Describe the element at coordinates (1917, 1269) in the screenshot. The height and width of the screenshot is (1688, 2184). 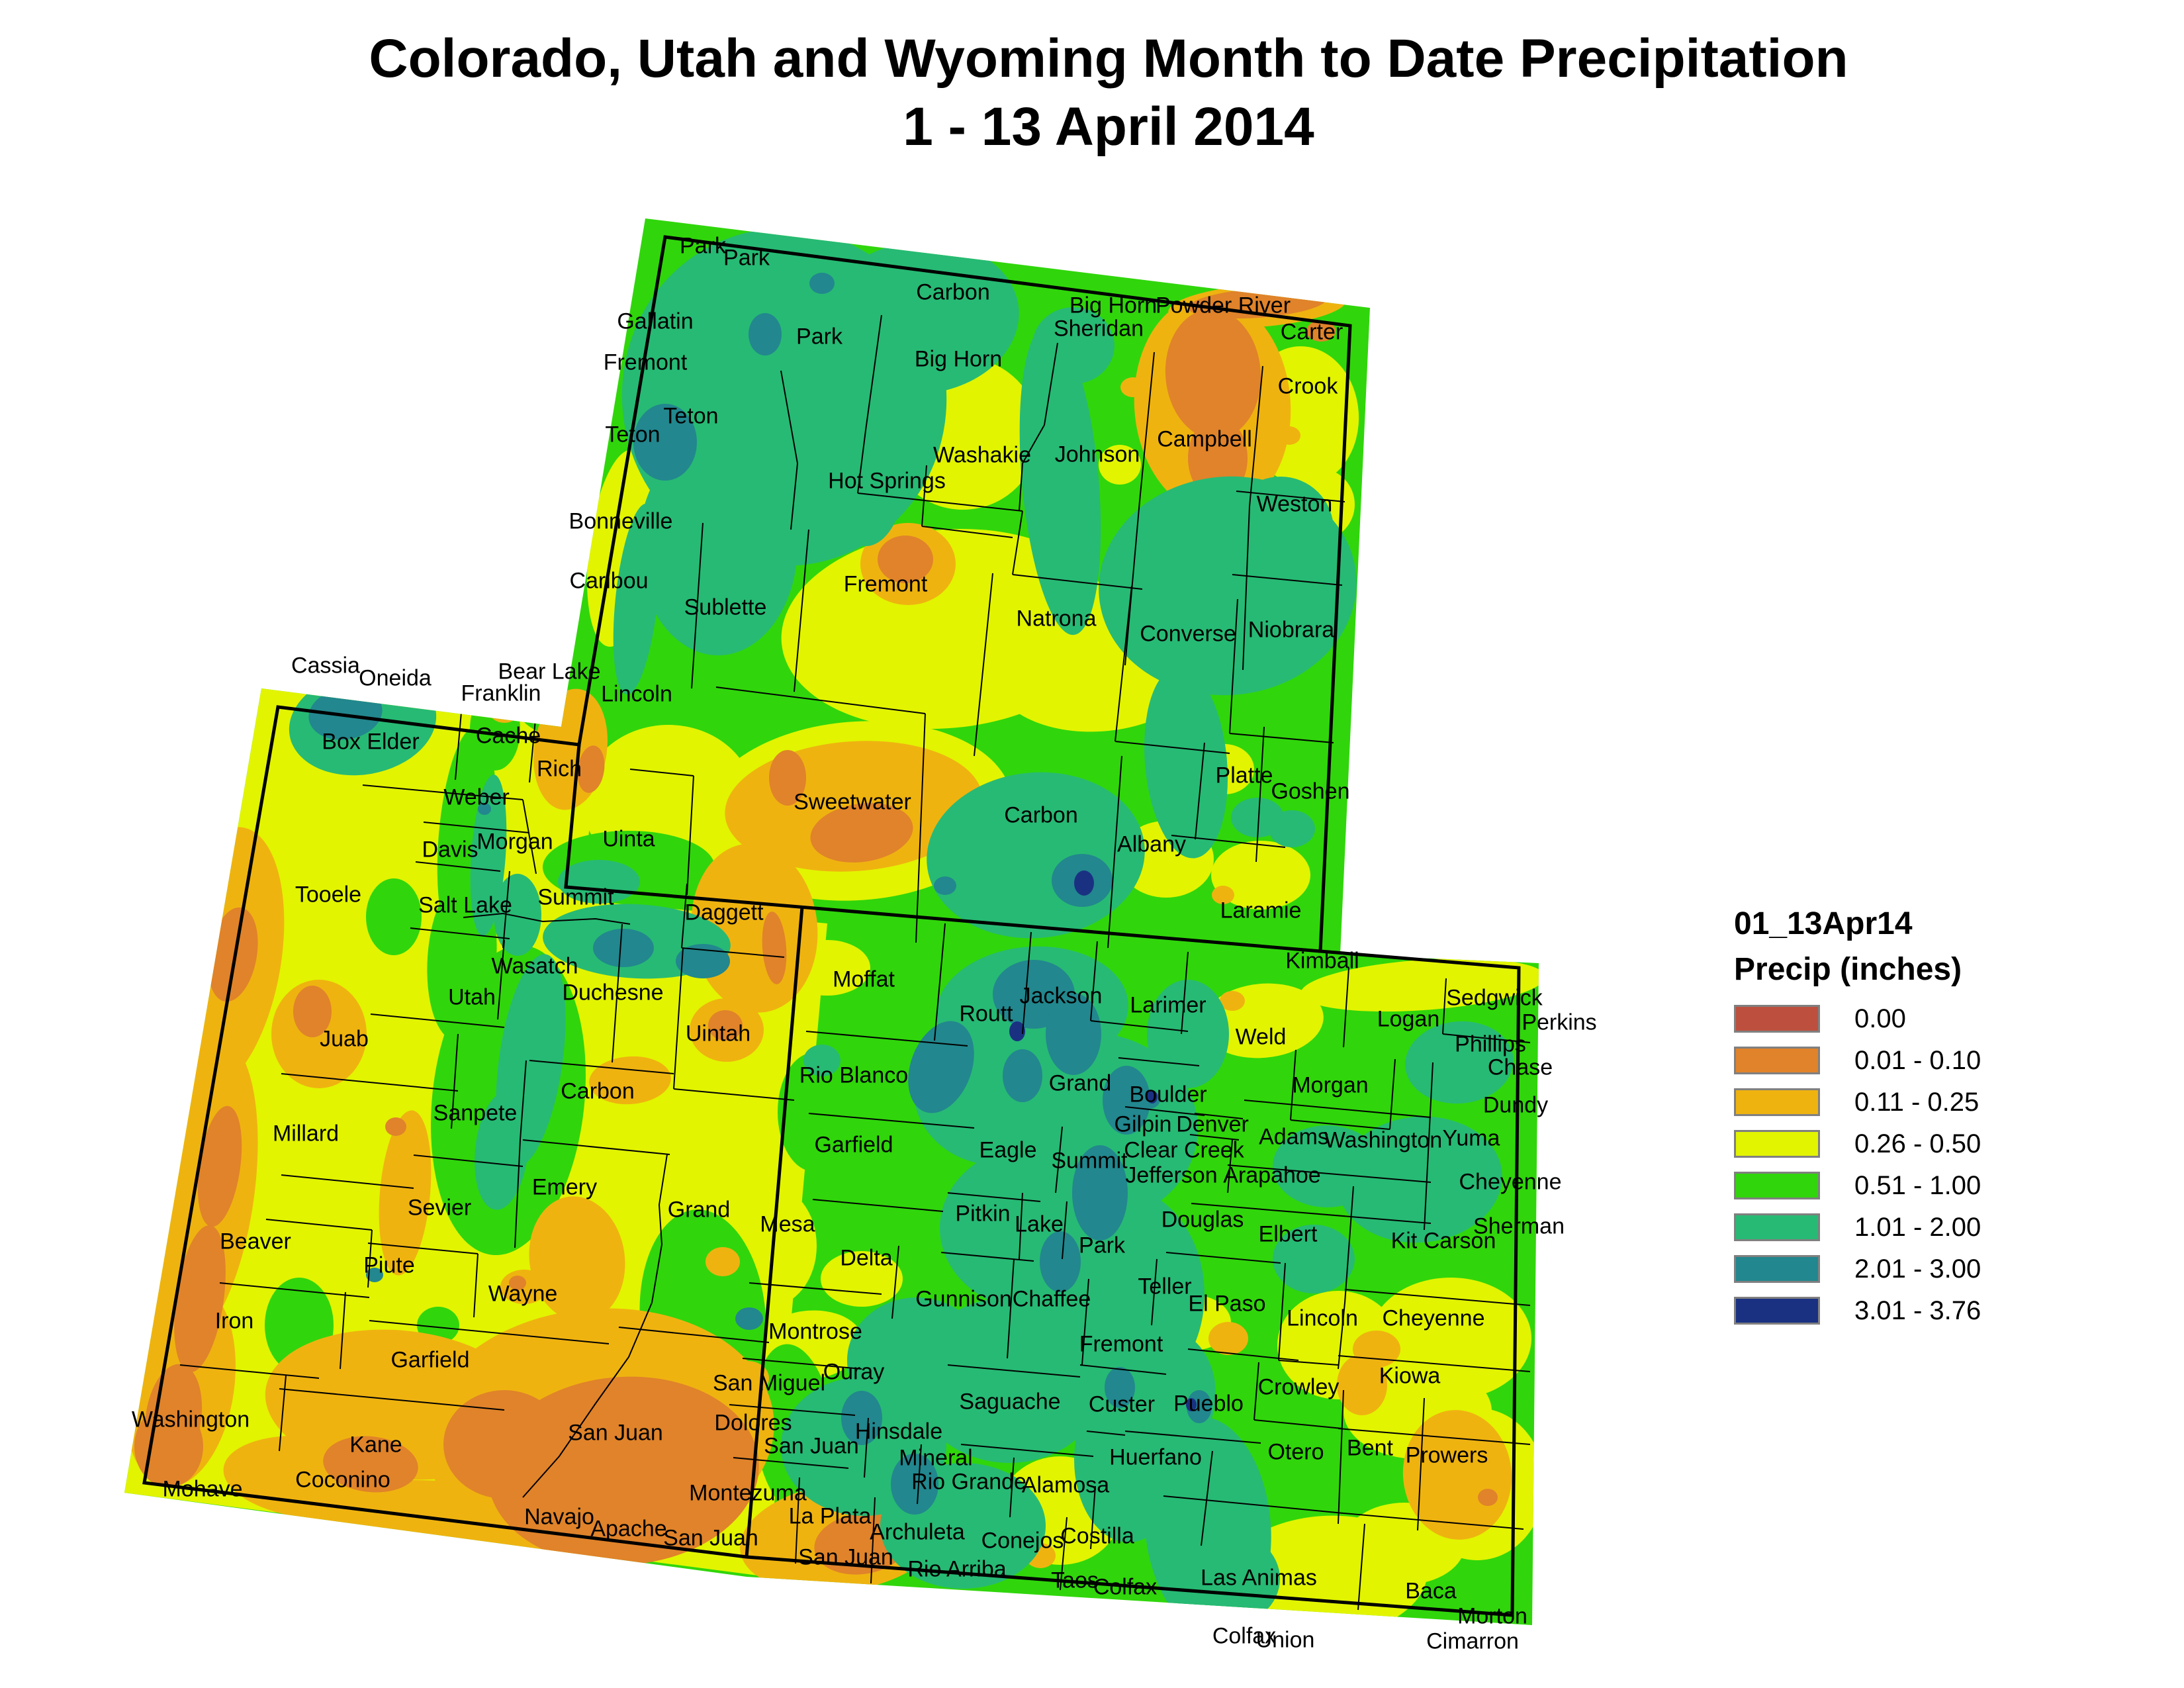
I see `legend-item-label: 2.01 - 3.00` at that location.